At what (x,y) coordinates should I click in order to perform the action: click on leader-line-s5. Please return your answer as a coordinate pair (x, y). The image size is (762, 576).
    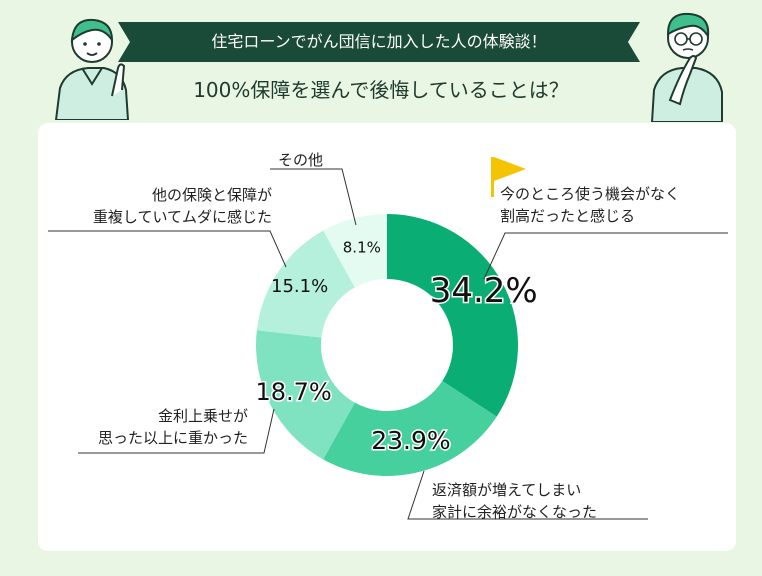
    Looking at the image, I should click on (313, 197).